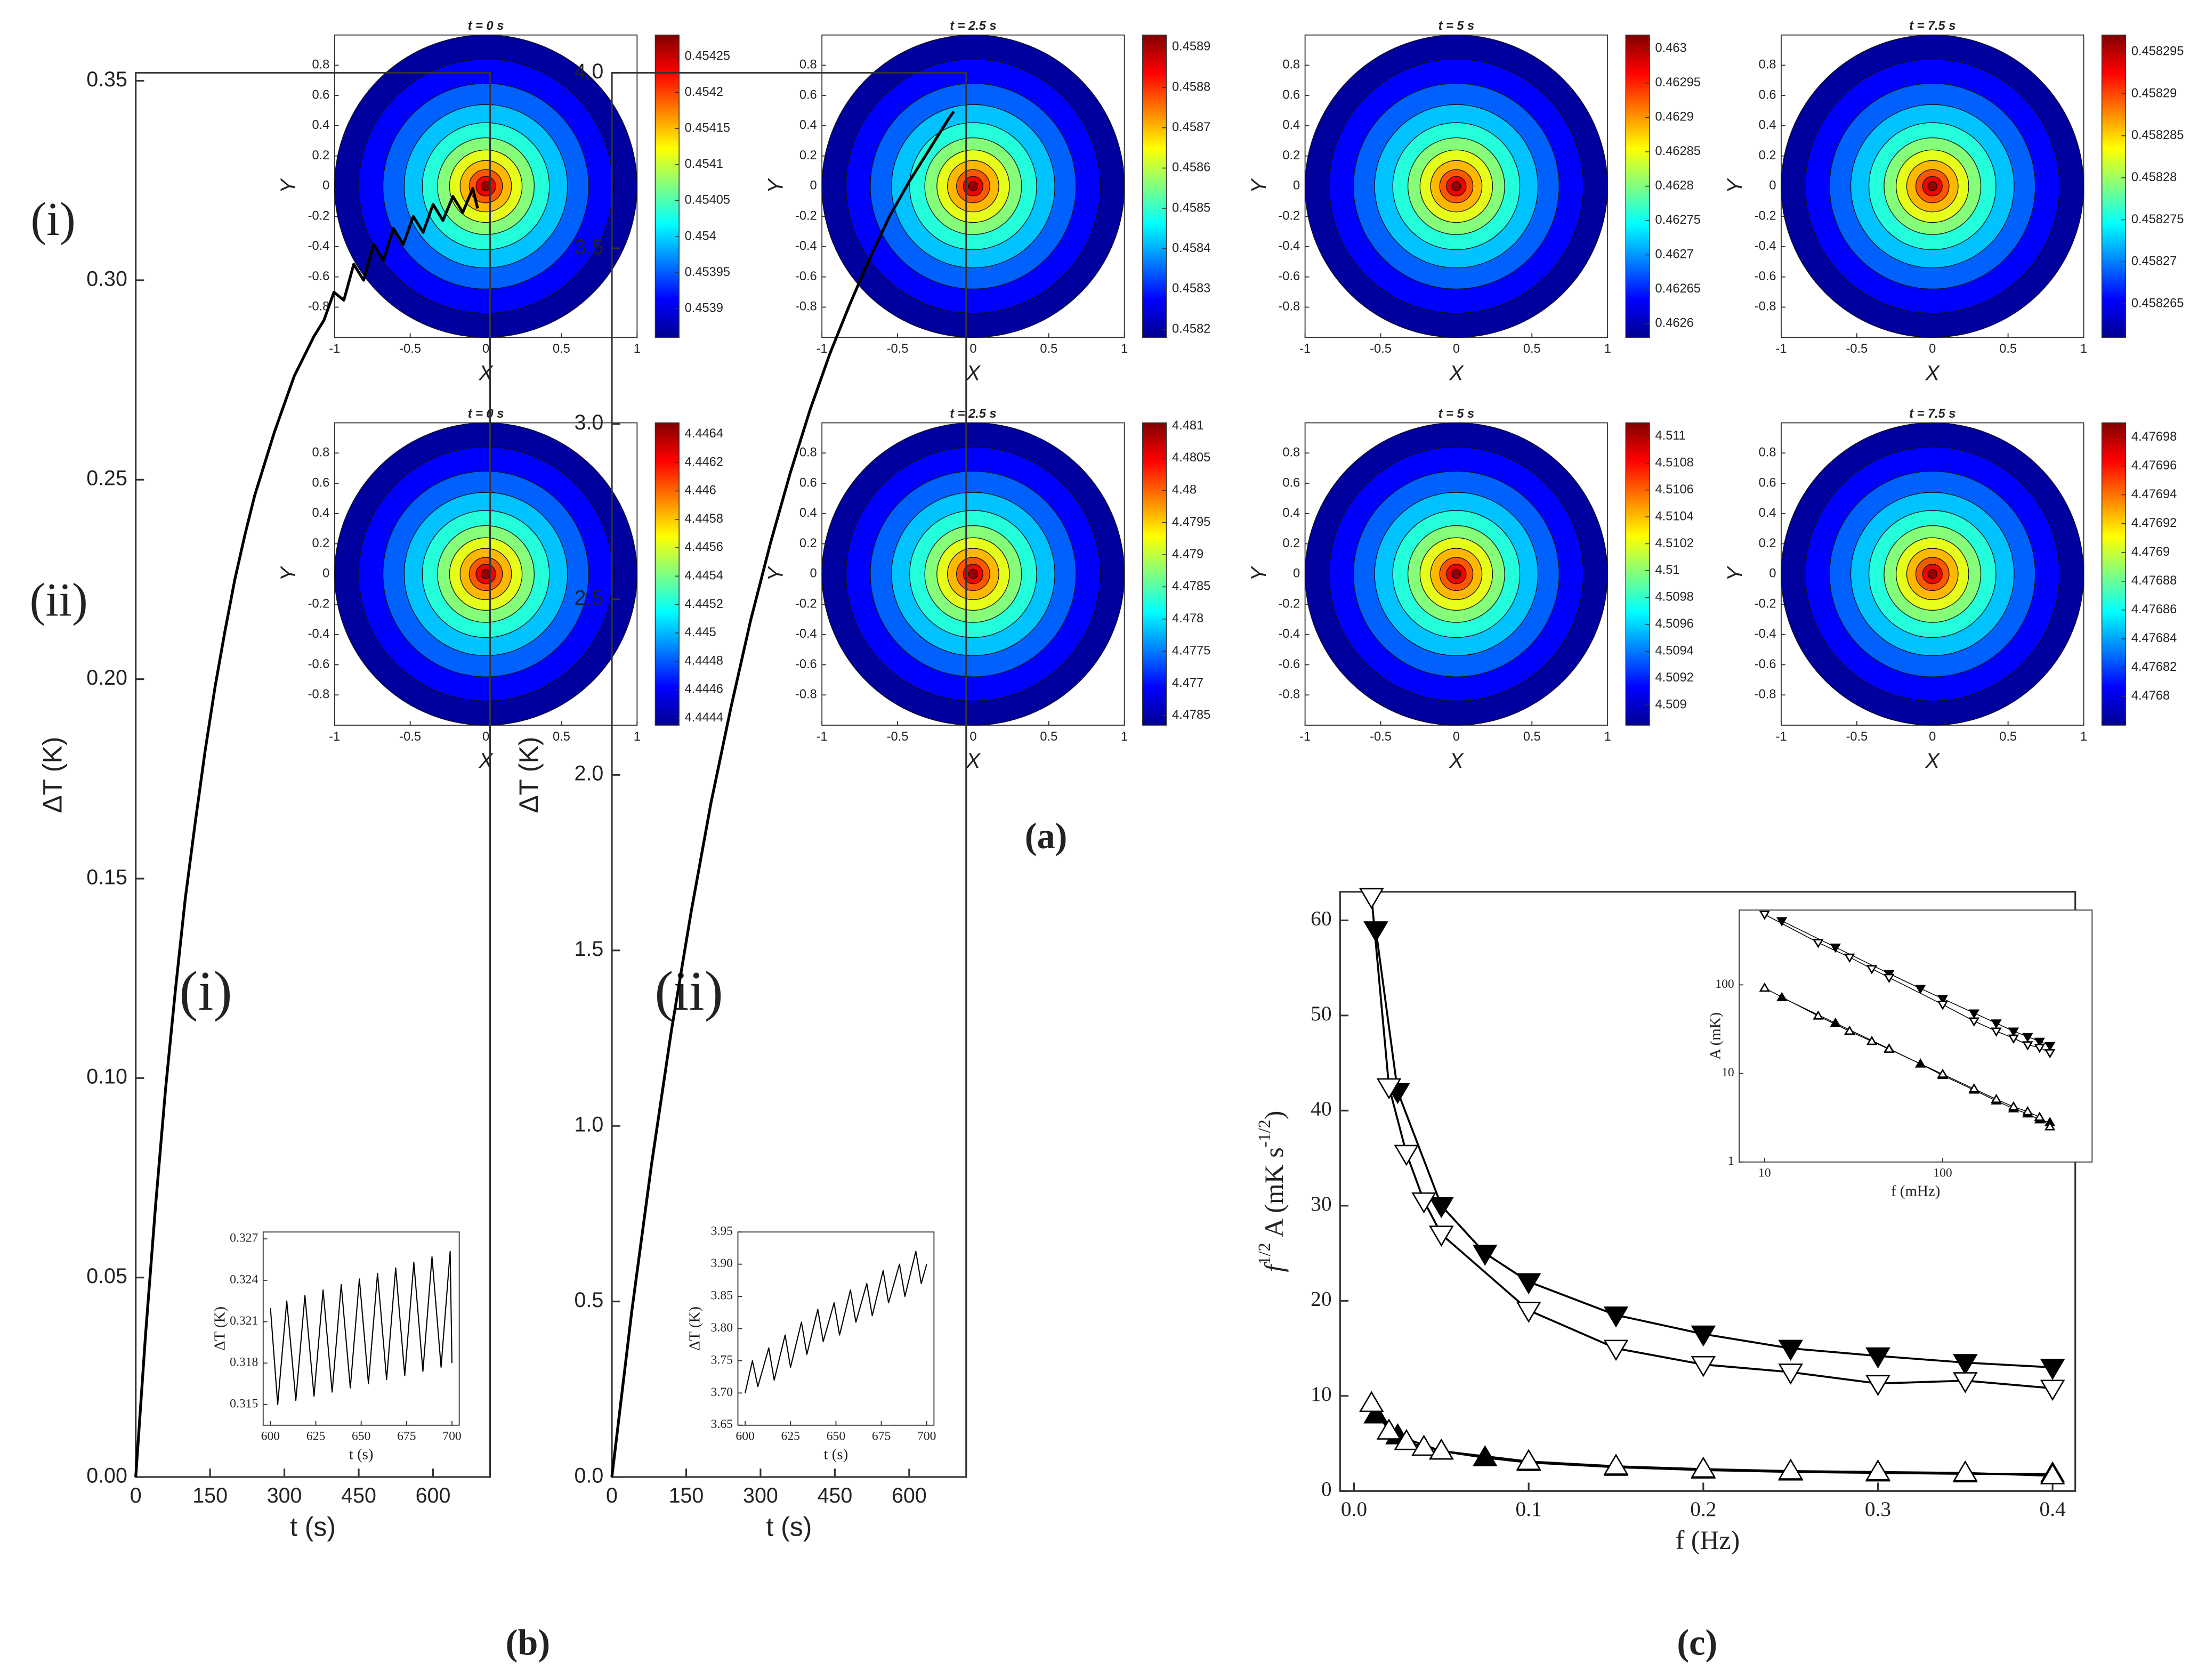 The image size is (2190, 1680). What do you see at coordinates (808, 513) in the screenshot?
I see `y-tick-label: 0.4` at bounding box center [808, 513].